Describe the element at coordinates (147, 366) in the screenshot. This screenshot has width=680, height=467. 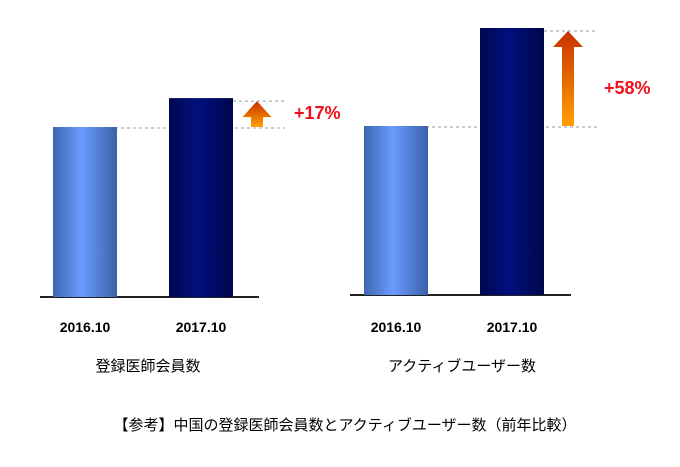
I see `chart-1-title: 登録医師会員数` at that location.